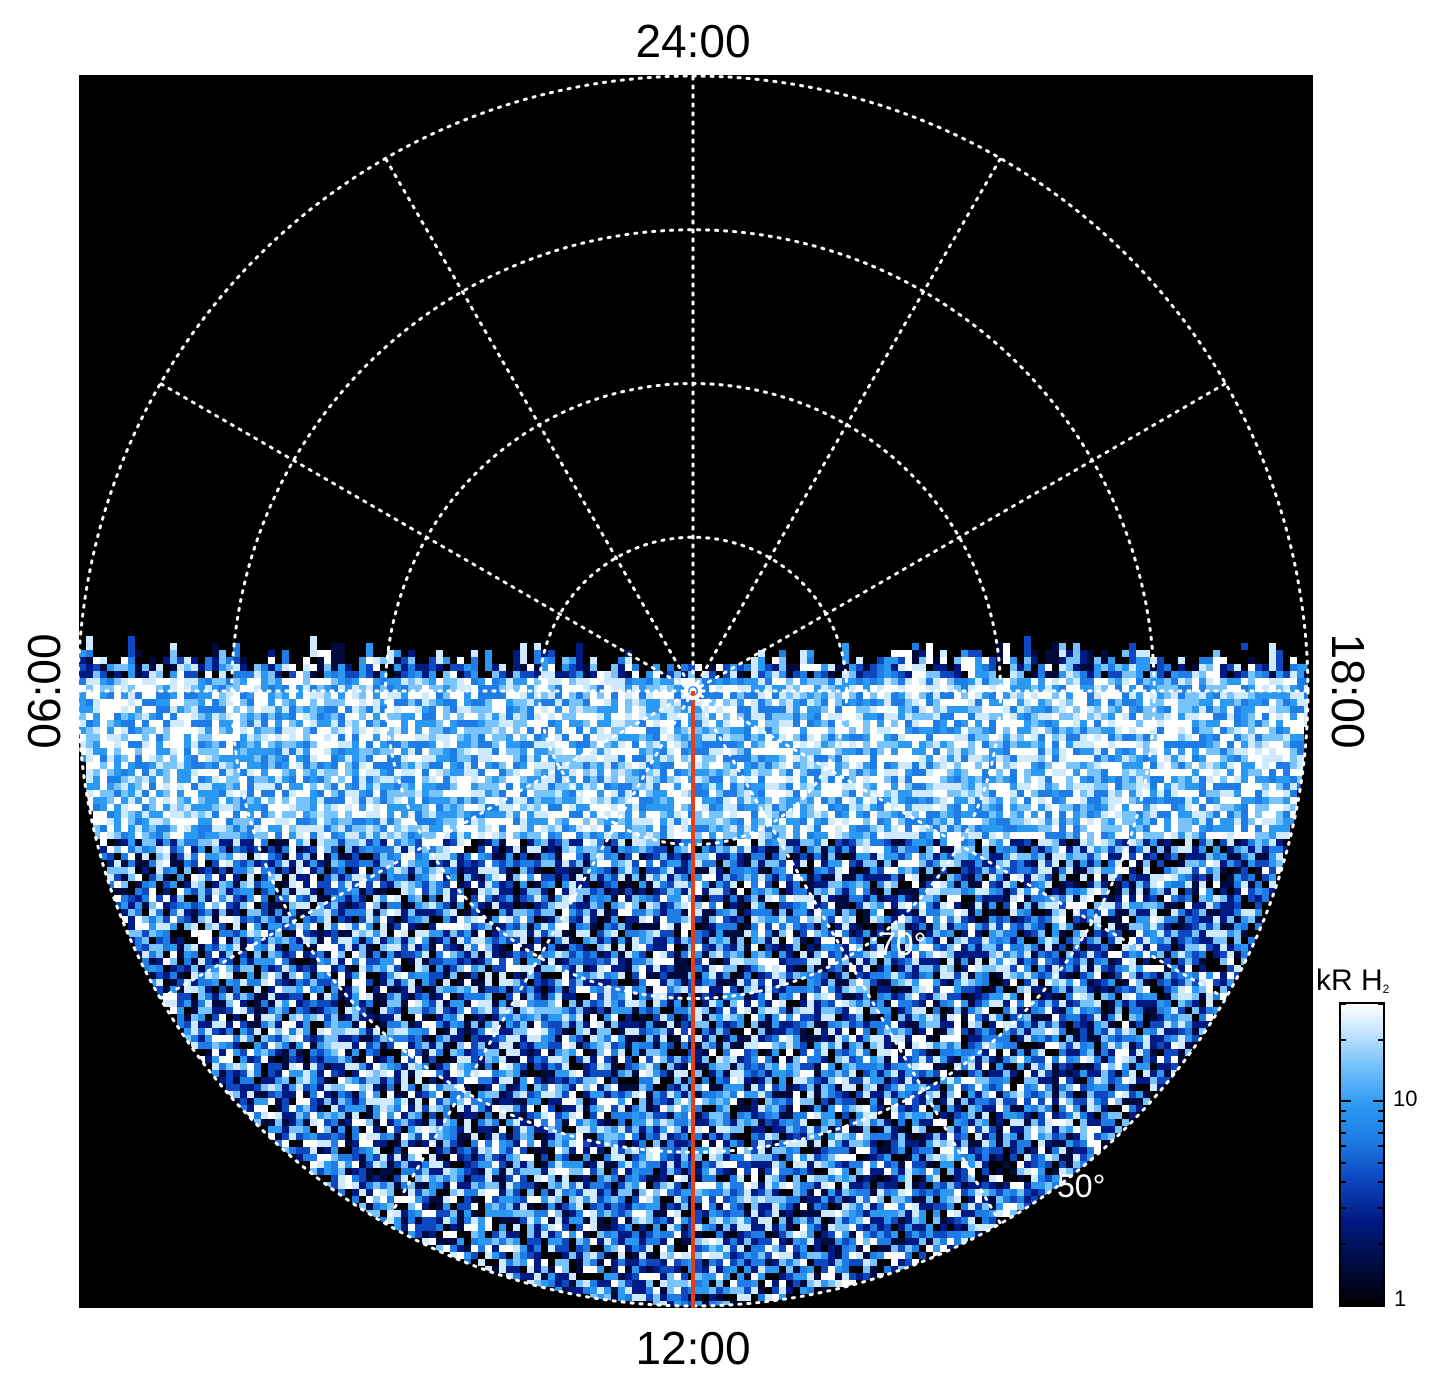  I want to click on local-time-label-12: 12:00, so click(693, 1348).